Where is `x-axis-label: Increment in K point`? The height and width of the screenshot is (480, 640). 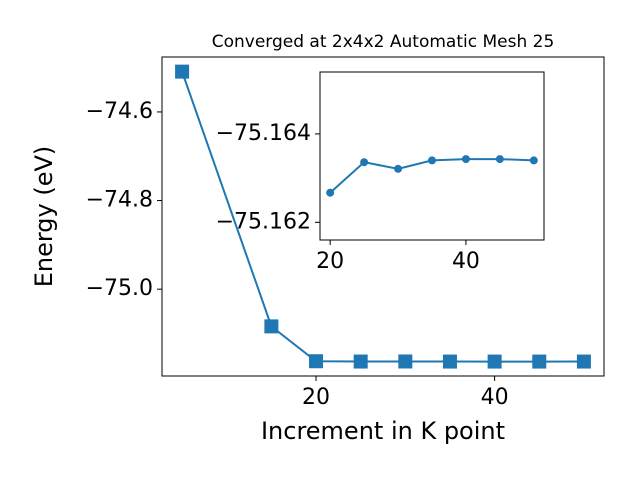 x-axis-label: Increment in K point is located at coordinates (383, 431).